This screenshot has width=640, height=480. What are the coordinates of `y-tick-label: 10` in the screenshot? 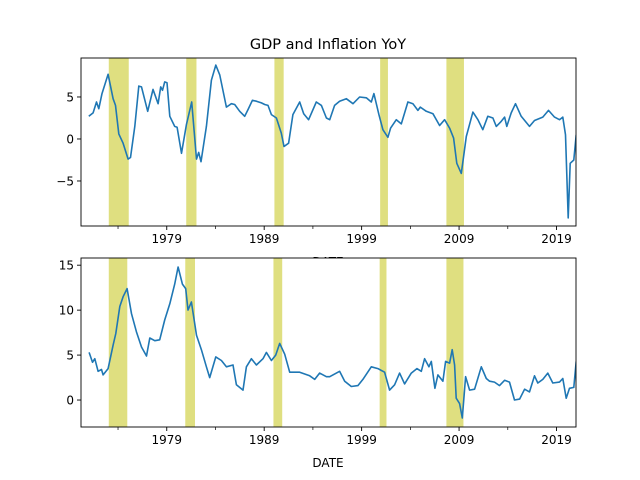 It's located at (66, 311).